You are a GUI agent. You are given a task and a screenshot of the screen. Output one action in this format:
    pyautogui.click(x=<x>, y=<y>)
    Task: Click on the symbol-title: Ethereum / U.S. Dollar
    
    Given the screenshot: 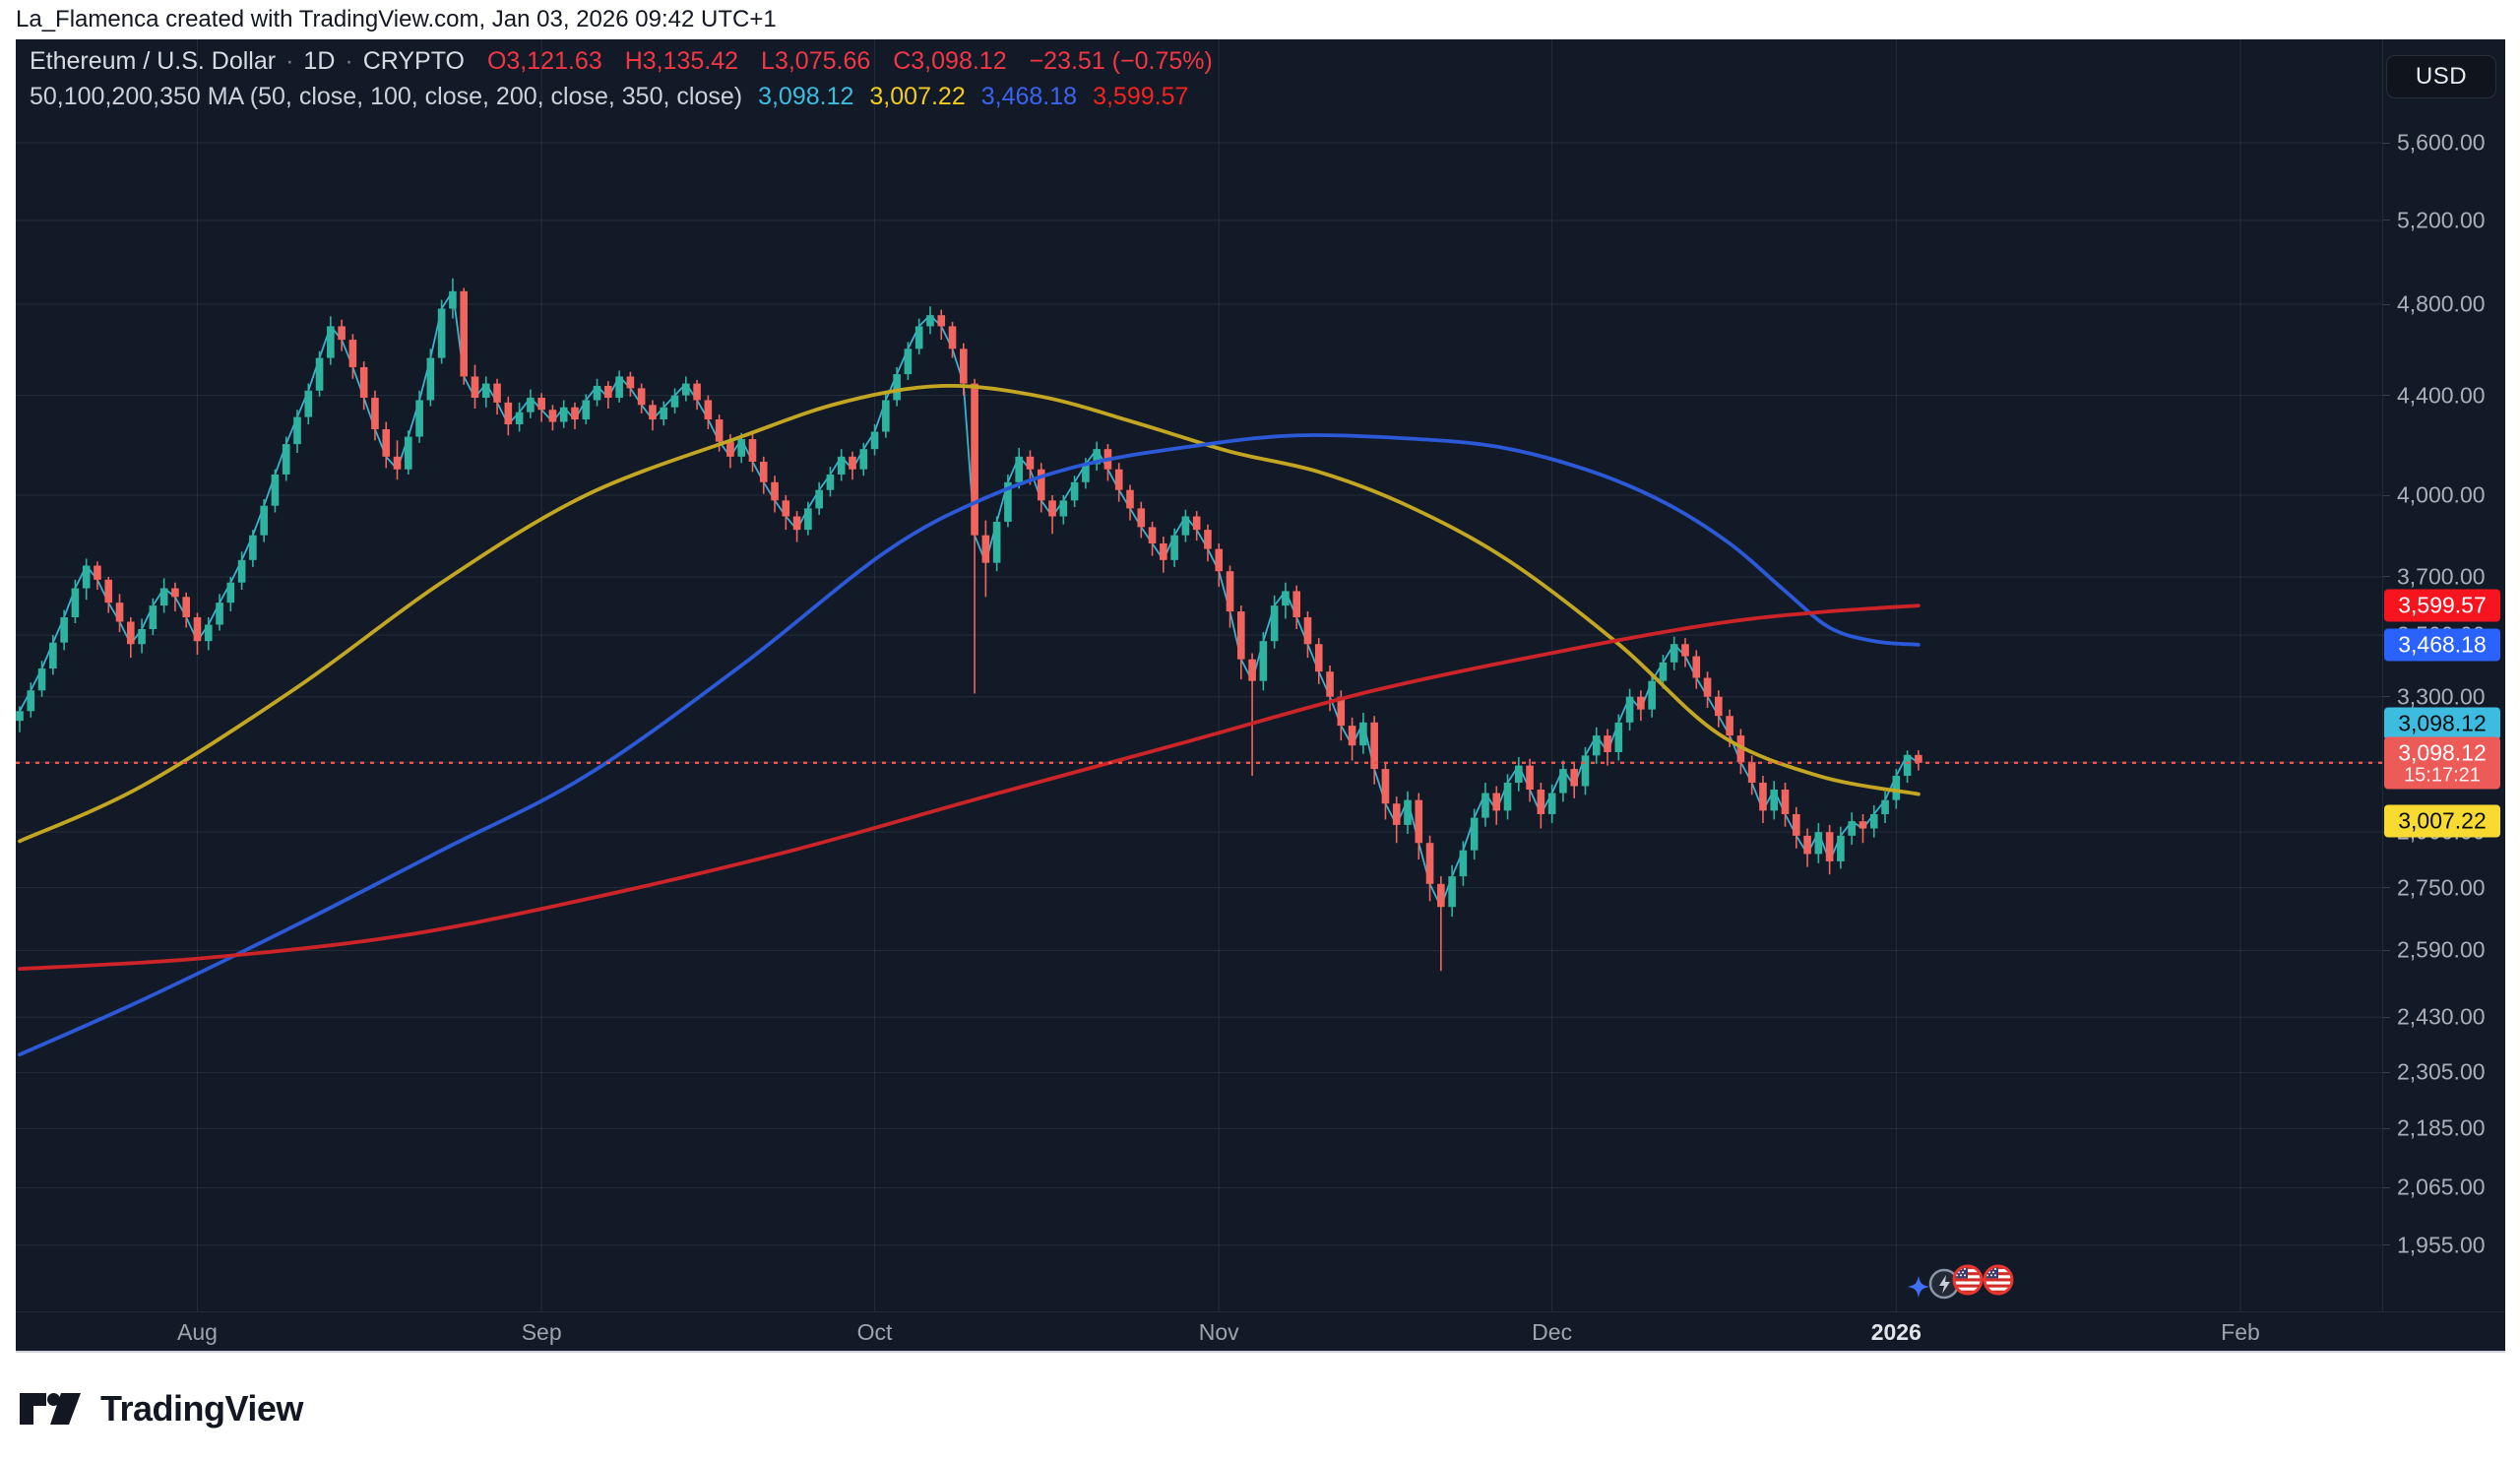 What is the action you would take?
    pyautogui.click(x=153, y=61)
    